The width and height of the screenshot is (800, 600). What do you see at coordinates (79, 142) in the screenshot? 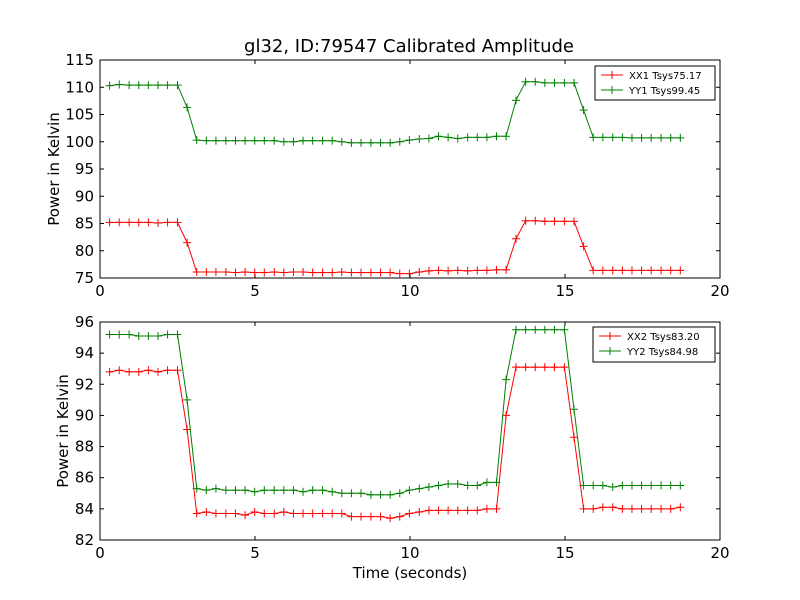
I see `top-ytick-label: 100` at bounding box center [79, 142].